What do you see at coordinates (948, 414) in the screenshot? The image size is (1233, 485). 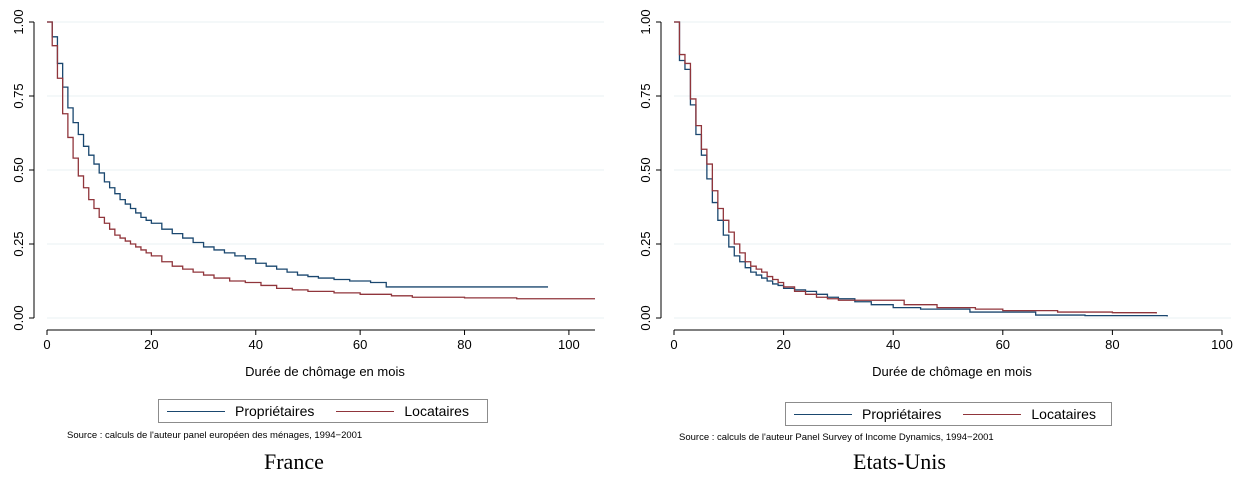 I see `legend-etats-unis: Propriétaires Locataires` at bounding box center [948, 414].